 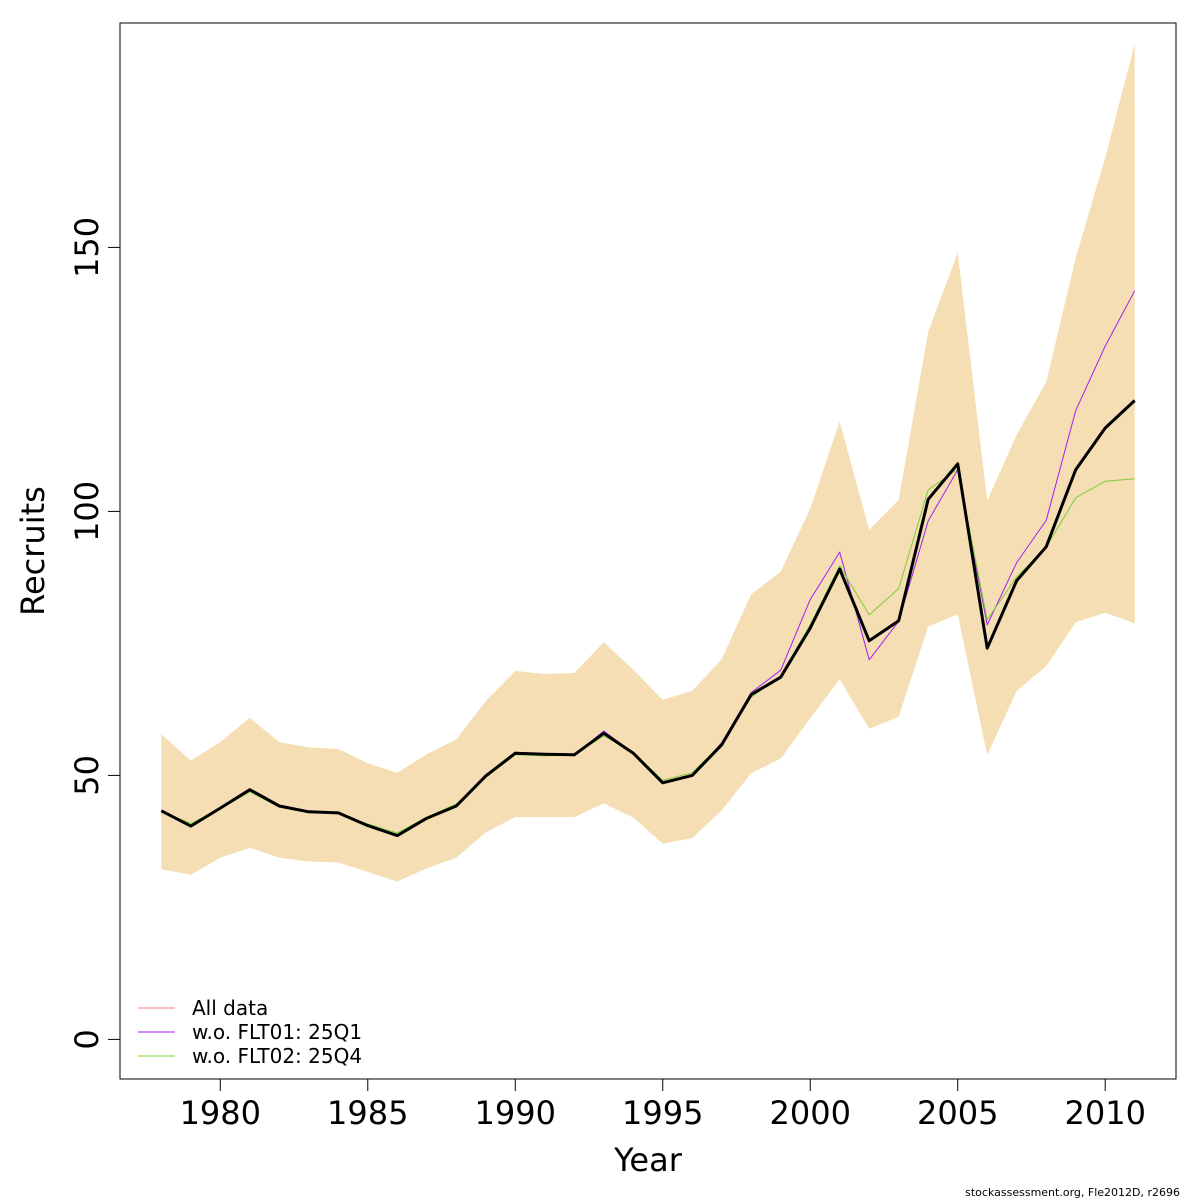 What do you see at coordinates (87, 775) in the screenshot?
I see `y-tick-label: 50` at bounding box center [87, 775].